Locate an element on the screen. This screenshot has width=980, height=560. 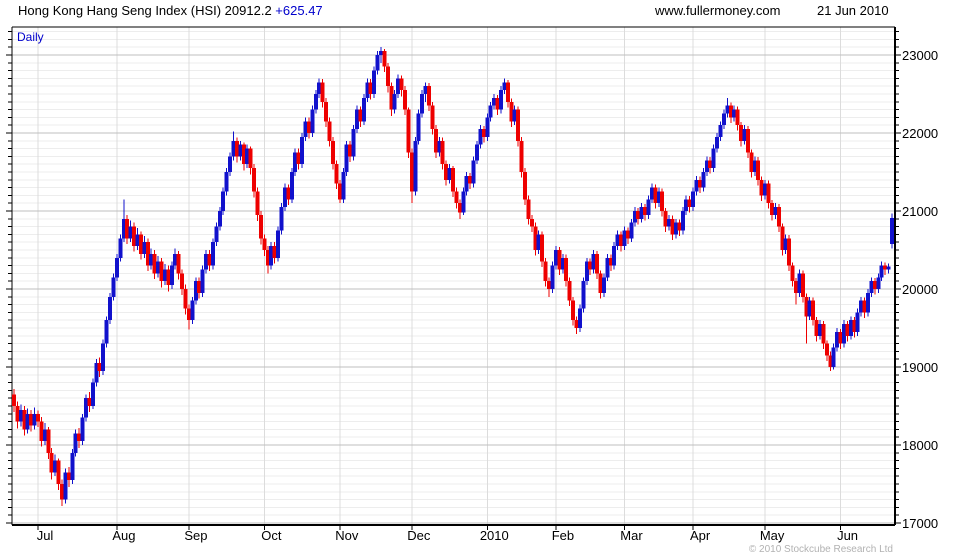
x-axis-label: Feb is located at coordinates (563, 535).